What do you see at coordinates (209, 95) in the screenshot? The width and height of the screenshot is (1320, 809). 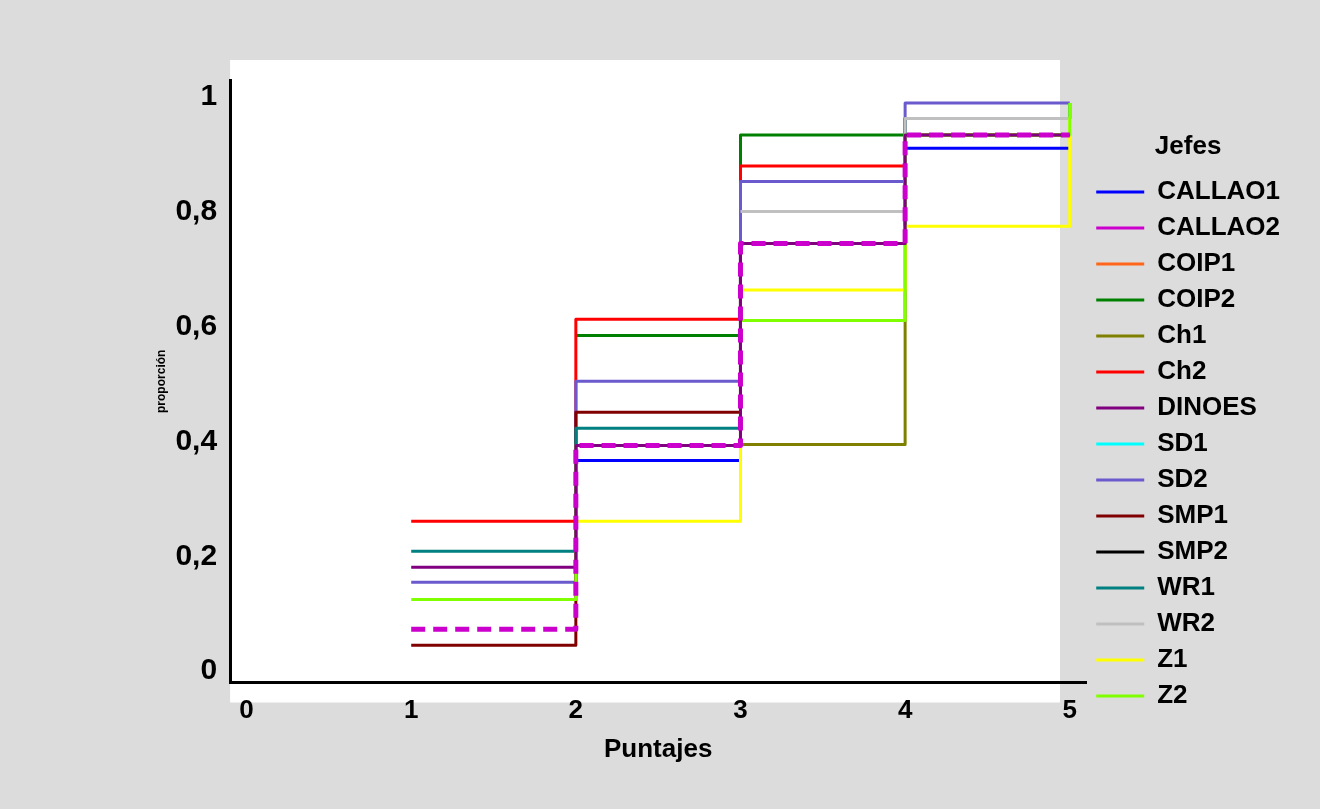 I see `y-tick-label: 1` at bounding box center [209, 95].